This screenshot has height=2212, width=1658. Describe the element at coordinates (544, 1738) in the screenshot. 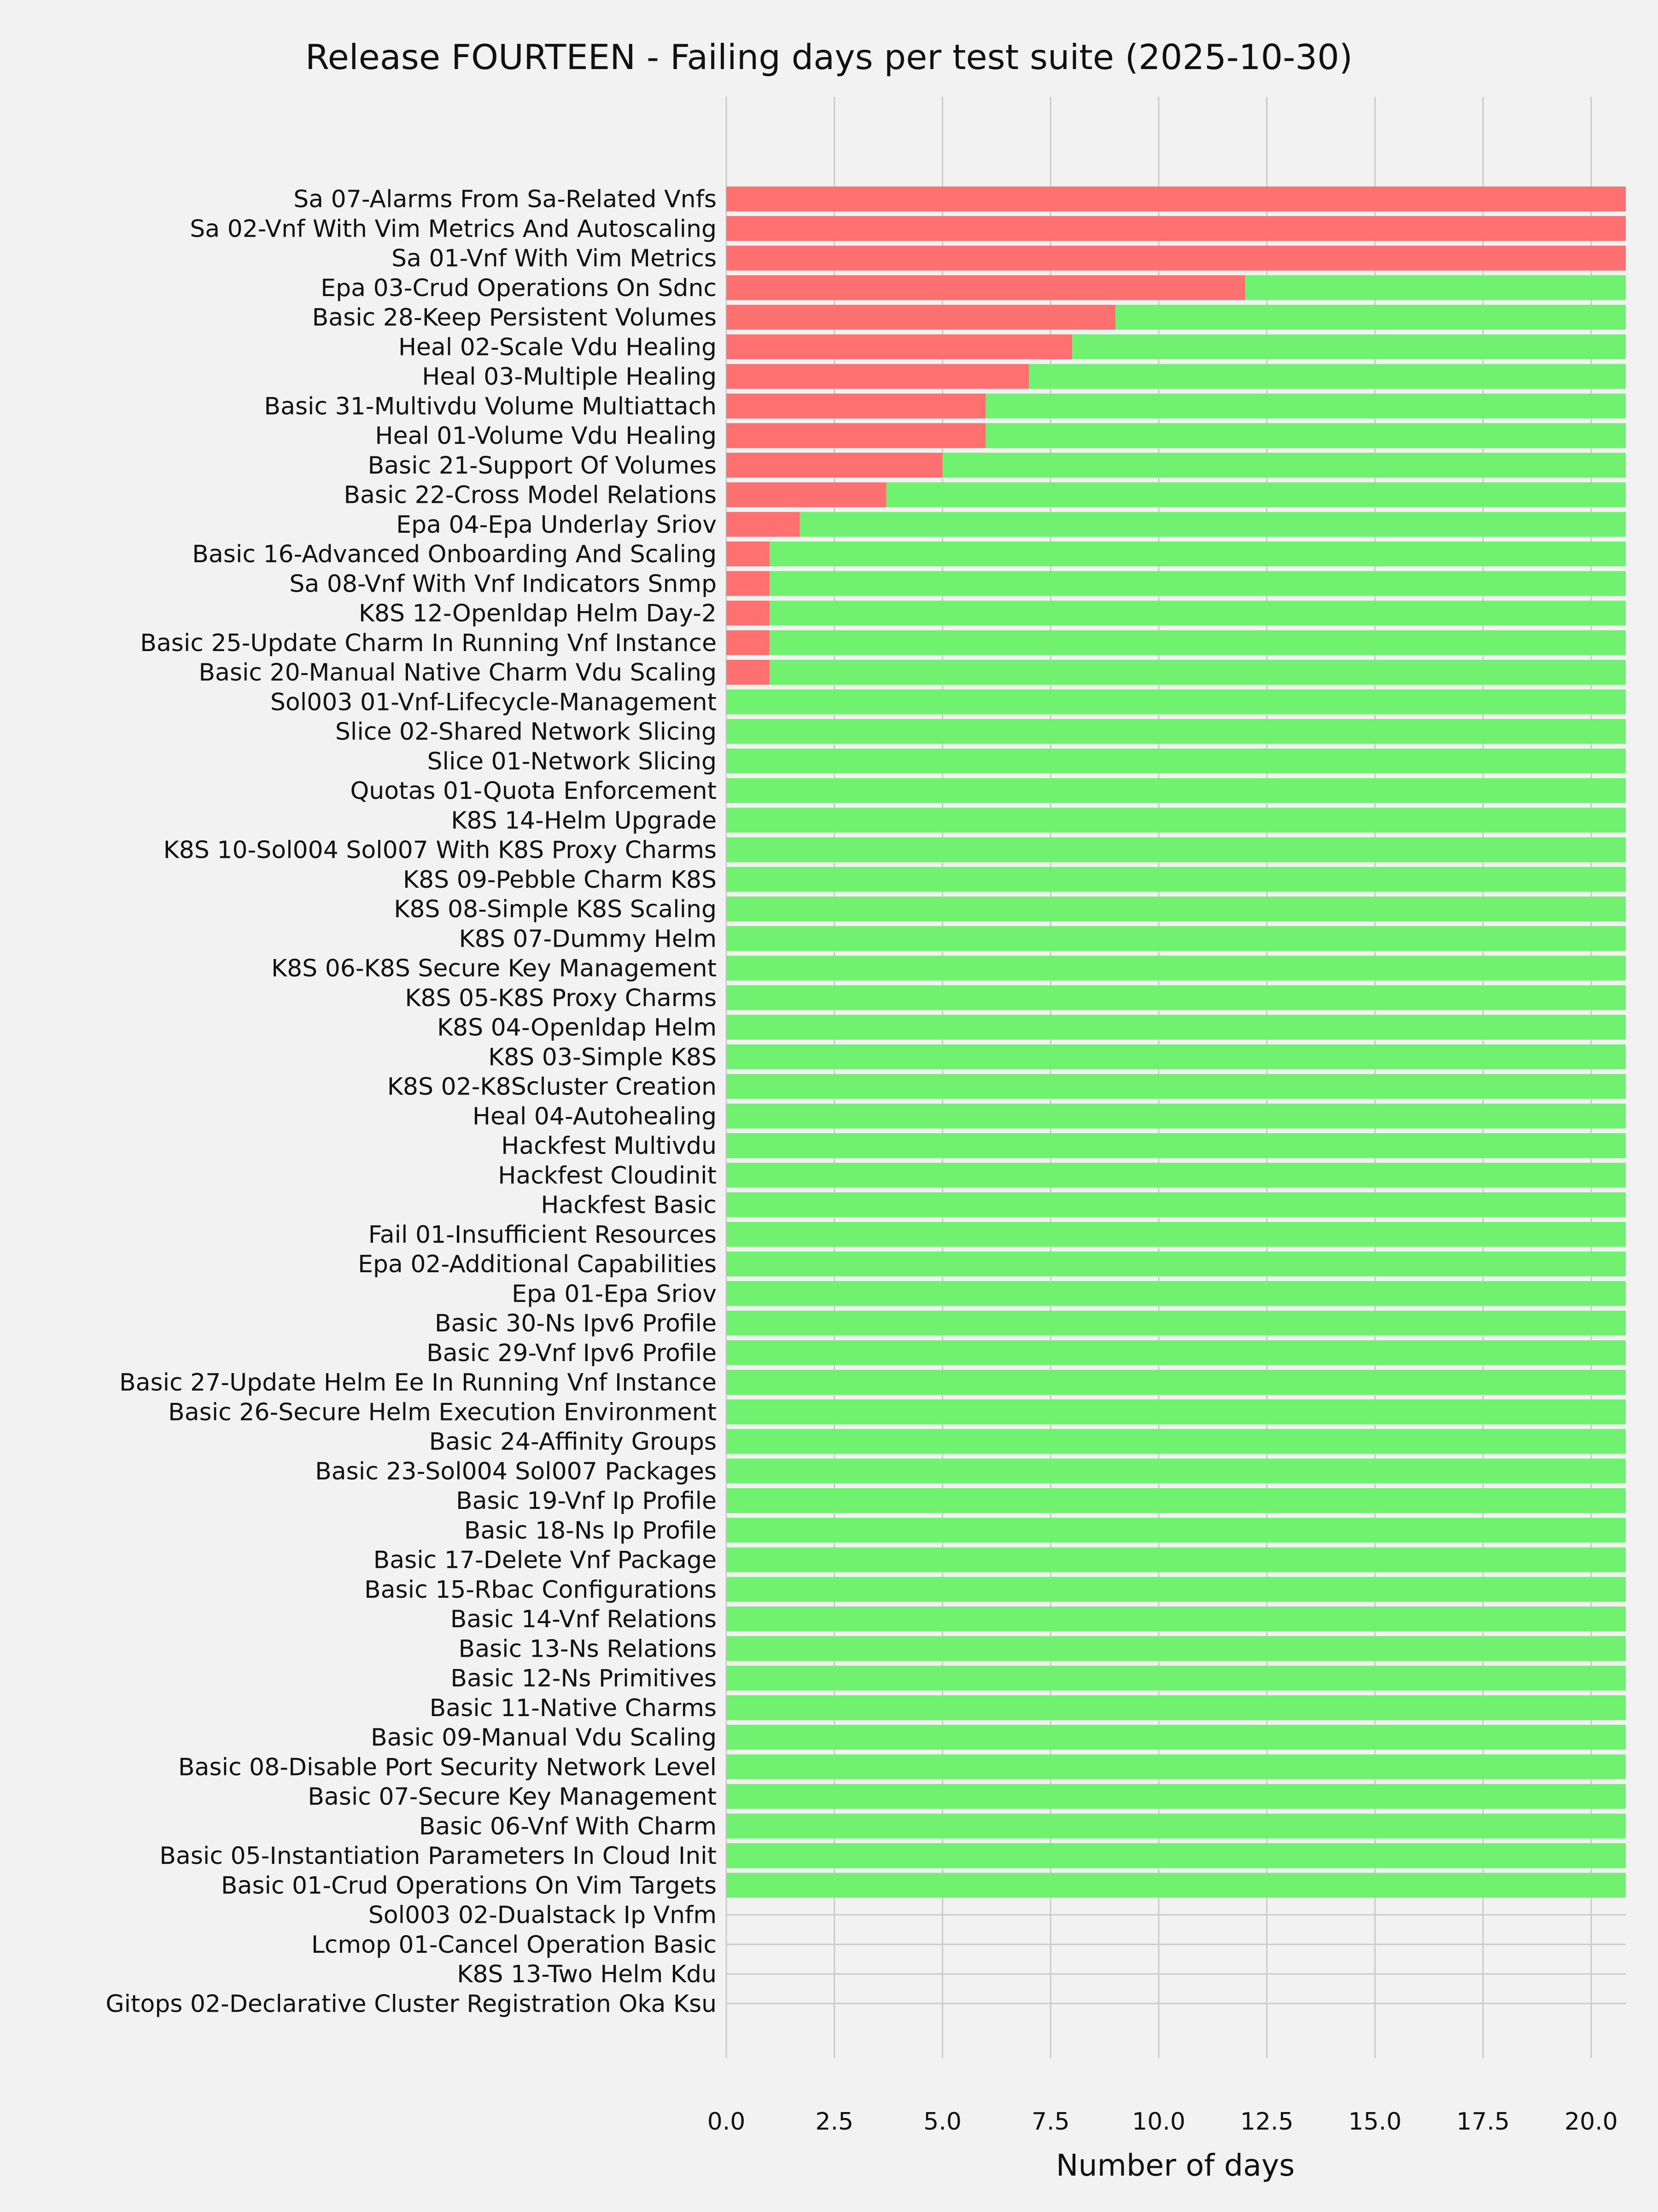

I see `y-tick-label: Basic 09-Manual Vdu Scaling` at that location.